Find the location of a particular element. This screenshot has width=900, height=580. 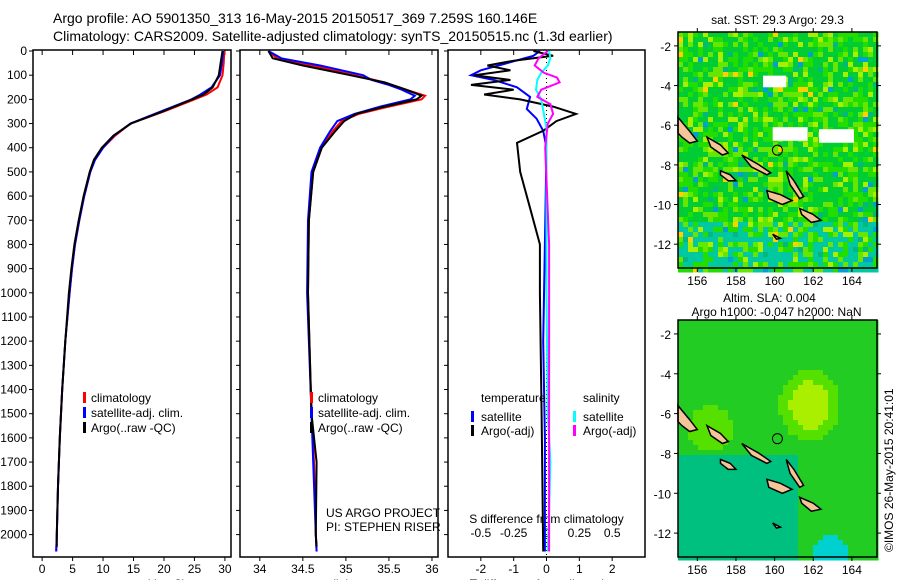

argo-location-marker is located at coordinates (777, 150).